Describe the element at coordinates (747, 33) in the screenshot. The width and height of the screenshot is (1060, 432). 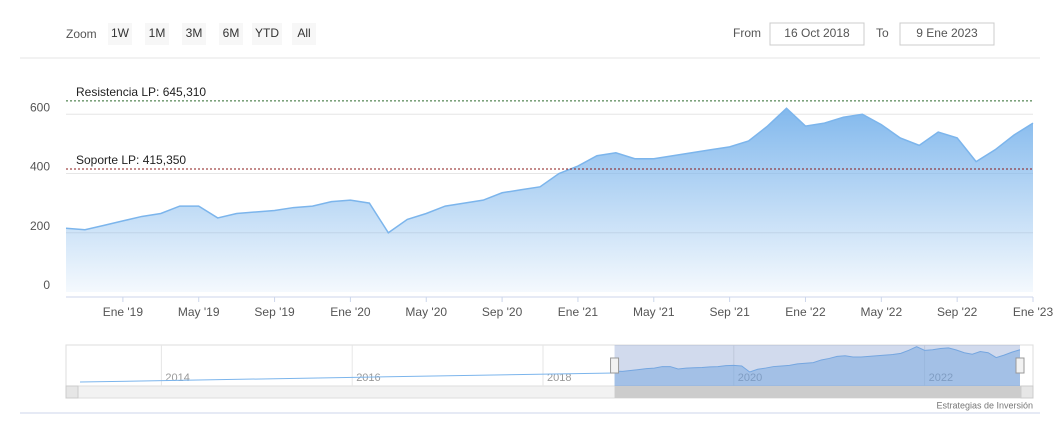
I see `from-label: From` at that location.